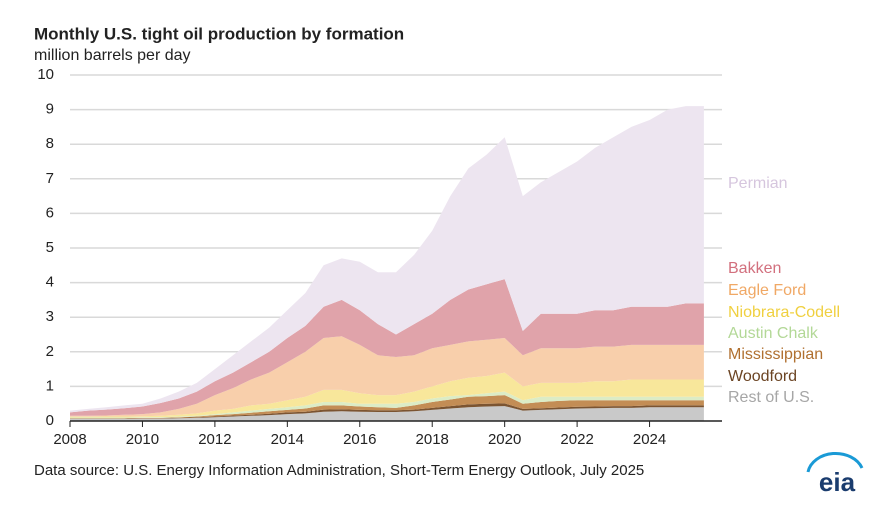  I want to click on chart-subtitle: million barrels per day, so click(112, 55).